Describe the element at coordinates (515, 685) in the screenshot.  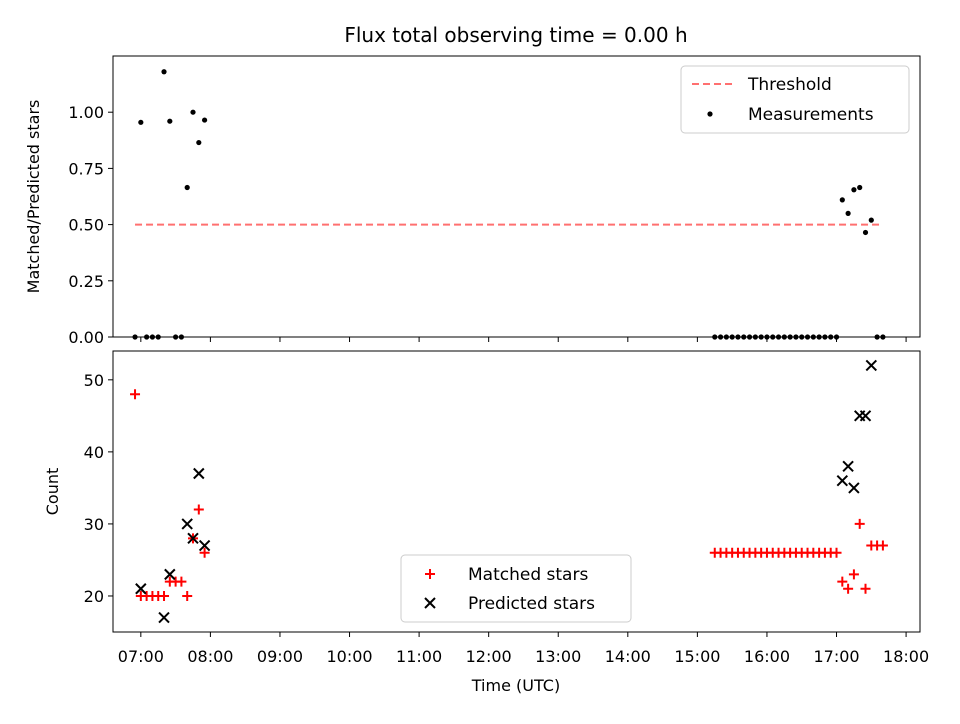
I see `x-axis-label: Time (UTC)` at that location.